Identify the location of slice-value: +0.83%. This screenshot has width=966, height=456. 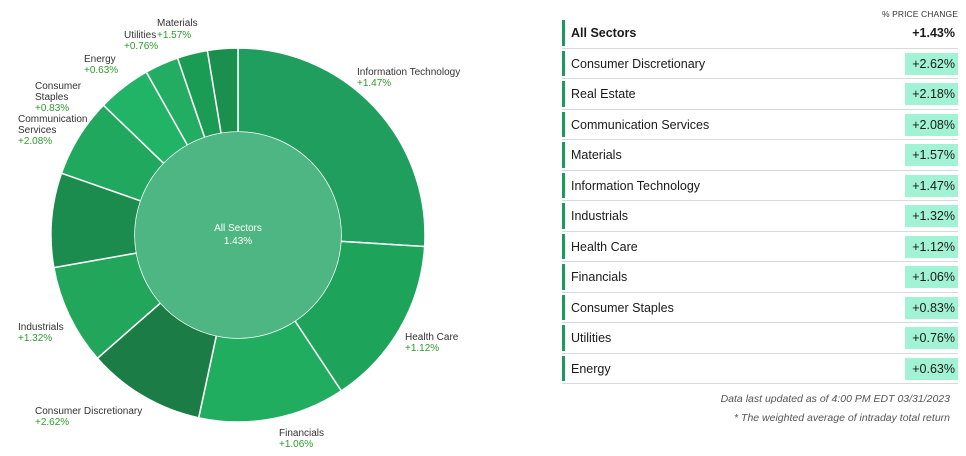
(52, 108).